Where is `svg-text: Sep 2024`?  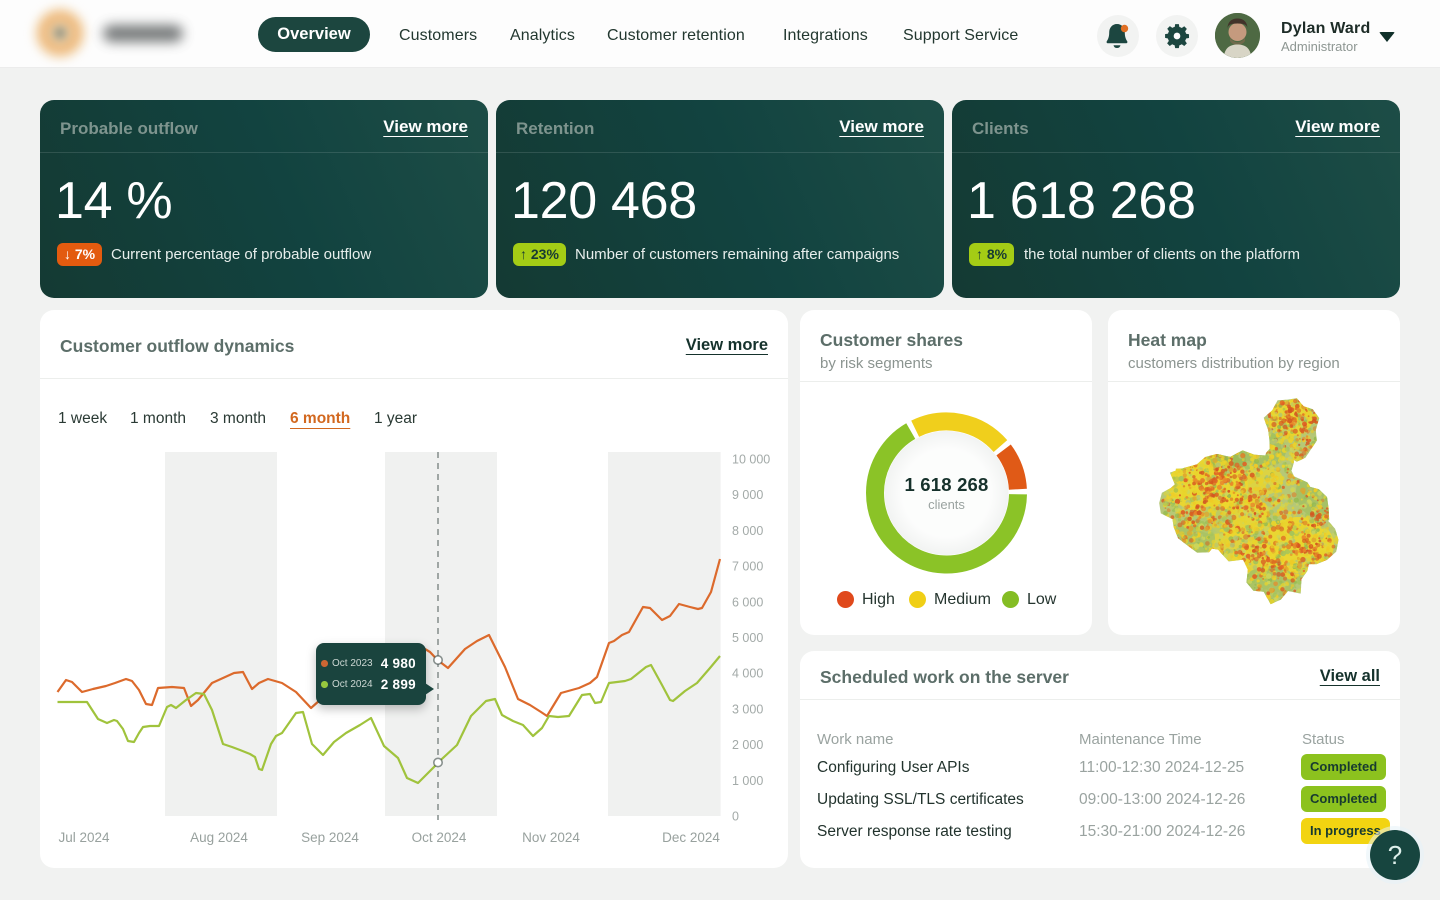 svg-text: Sep 2024 is located at coordinates (330, 837).